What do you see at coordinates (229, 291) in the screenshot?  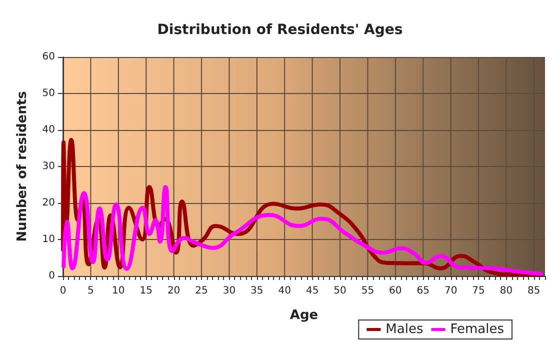 I see `x-tick-label: 30` at bounding box center [229, 291].